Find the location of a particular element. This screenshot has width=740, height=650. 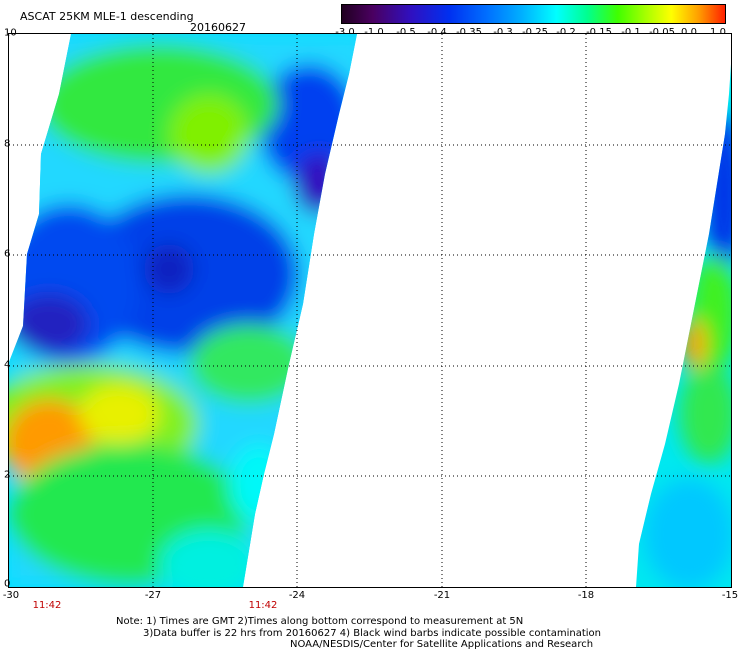

map-date: 20160627 is located at coordinates (218, 27).